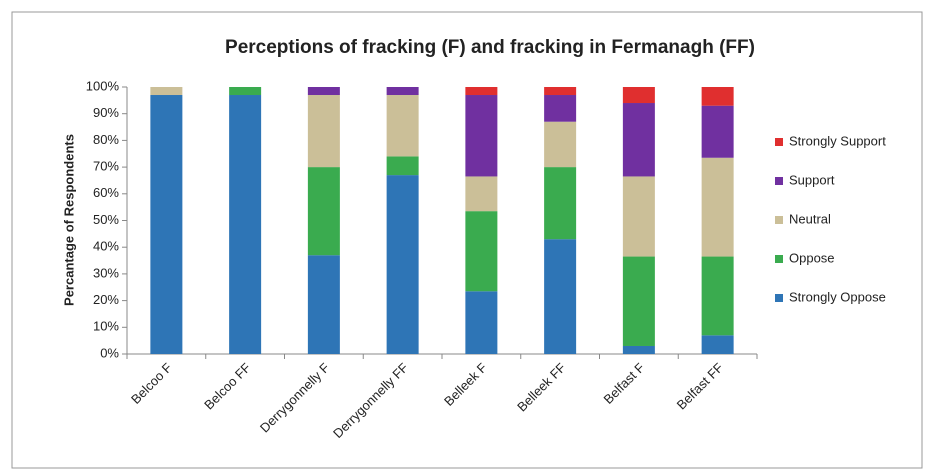  I want to click on legend-label: Support, so click(812, 179).